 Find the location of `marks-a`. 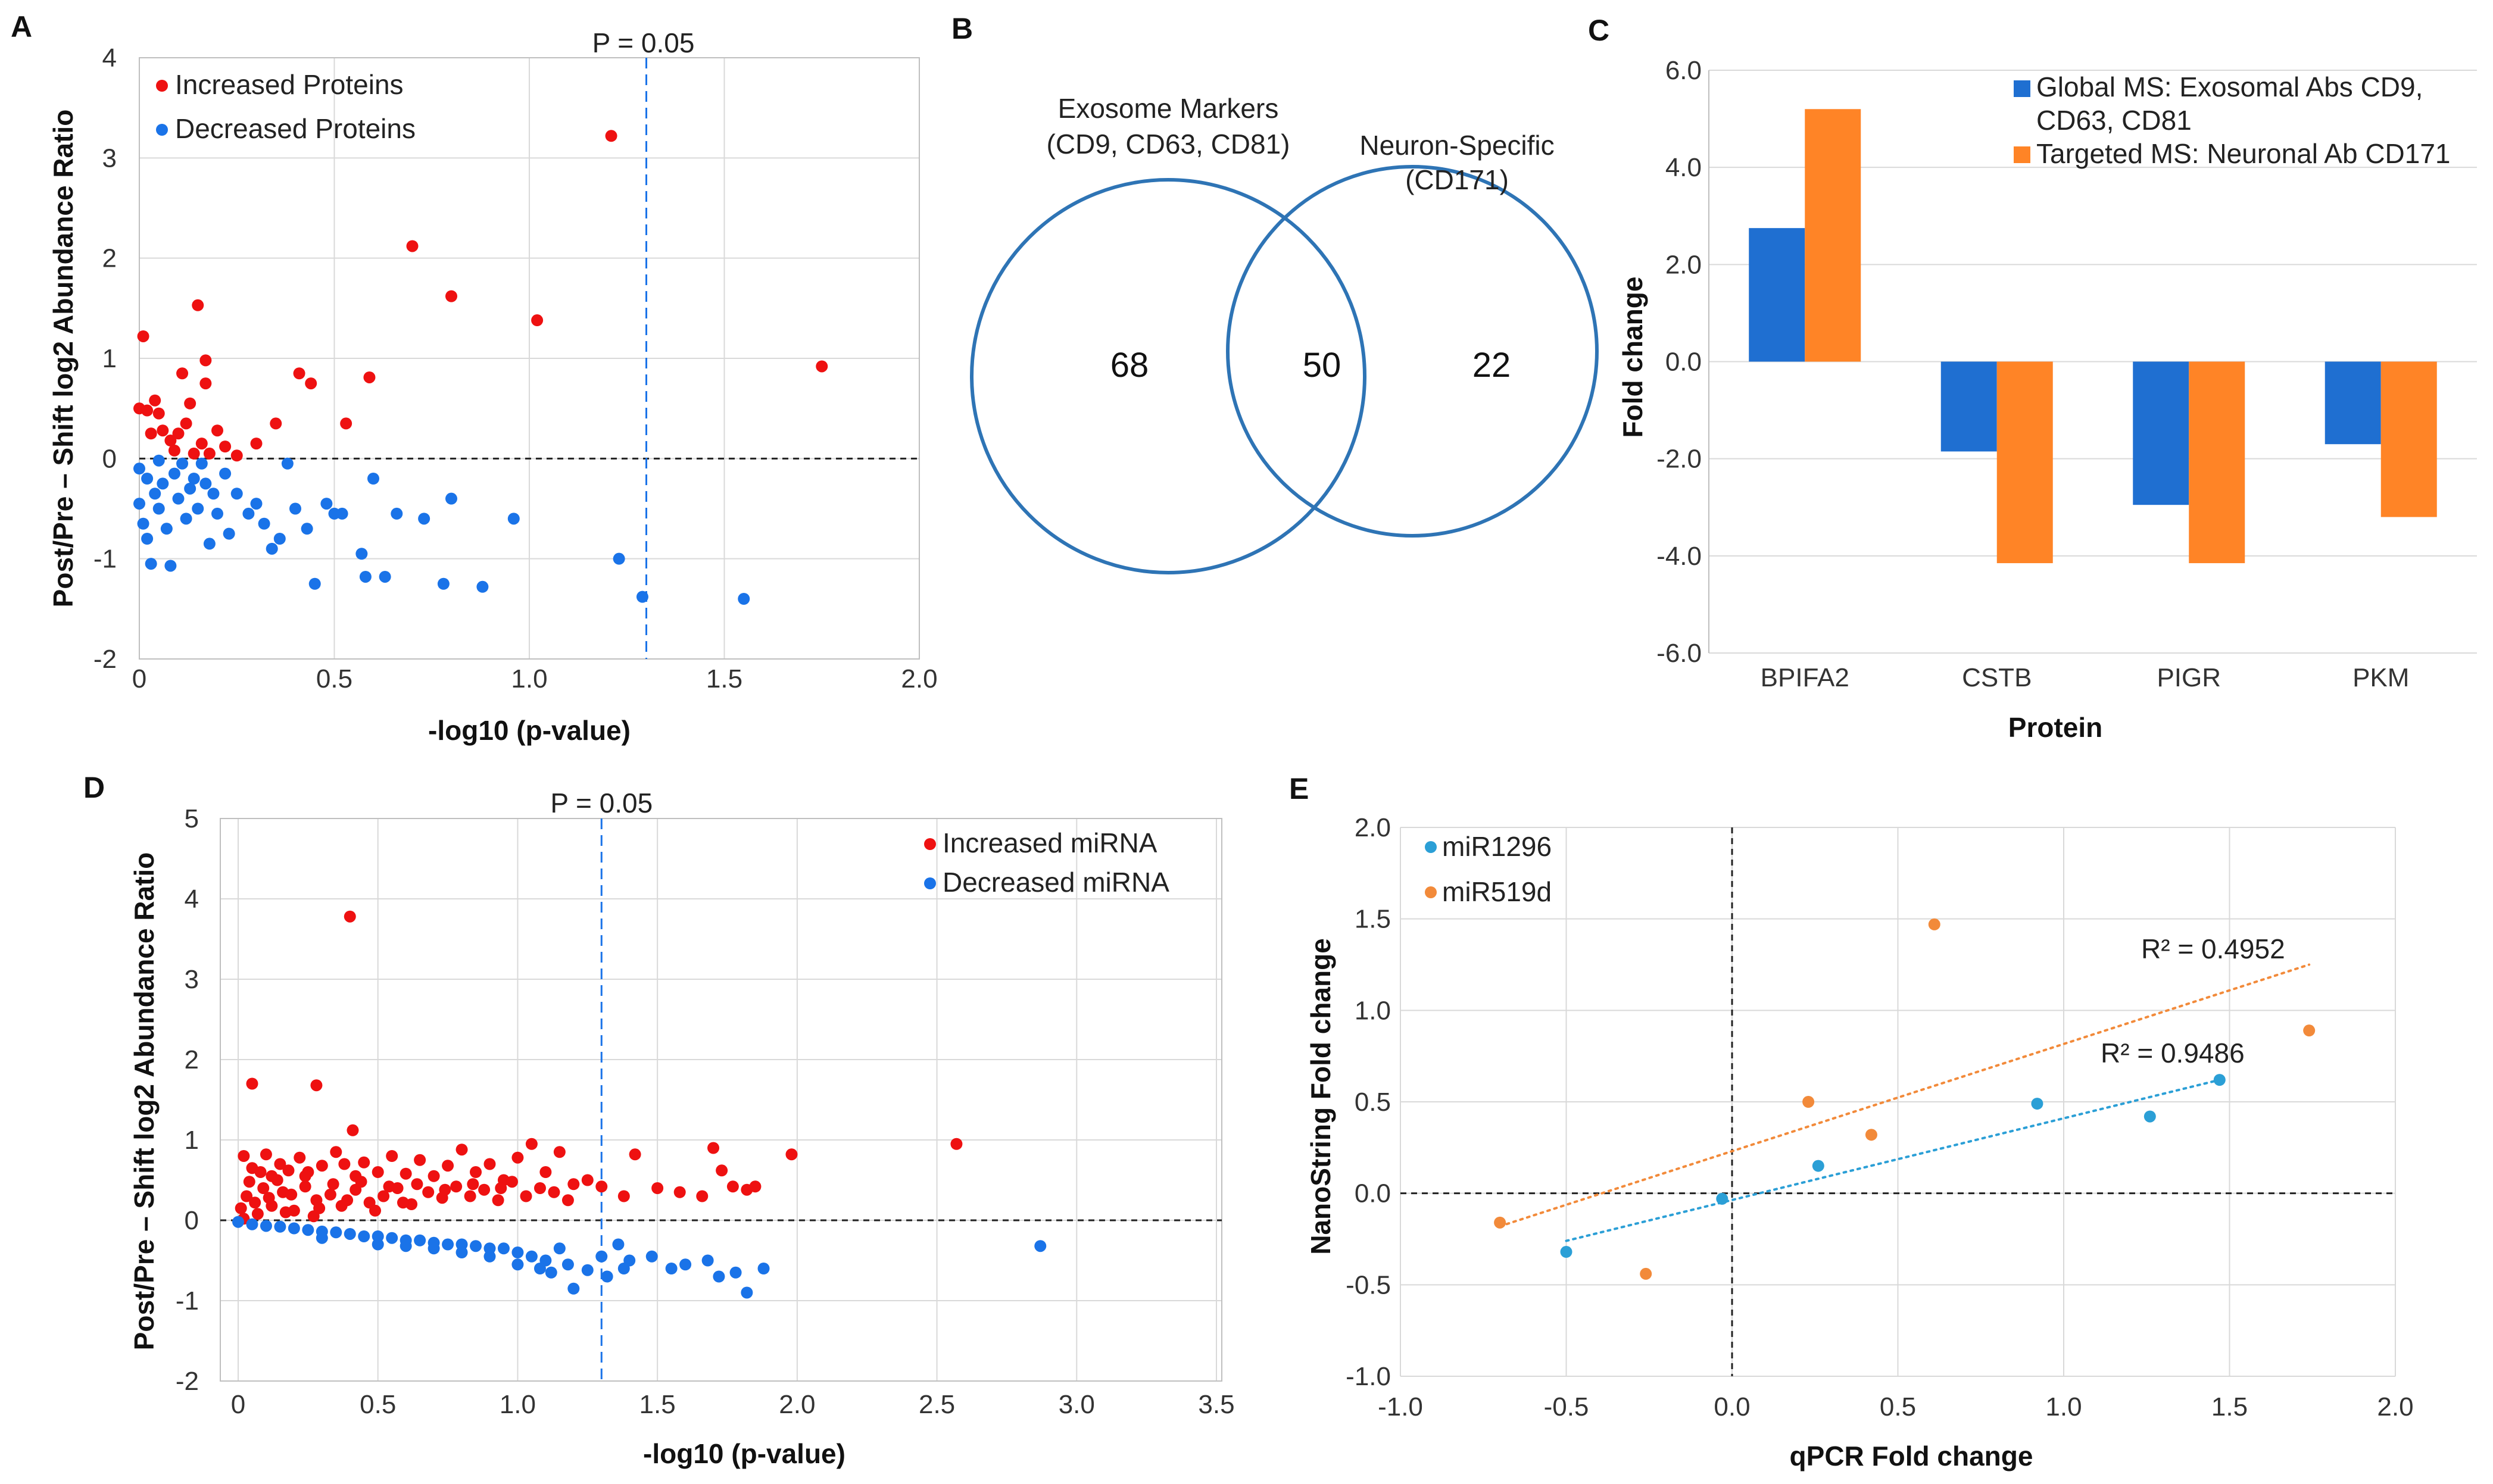

marks-a is located at coordinates (526, 359).